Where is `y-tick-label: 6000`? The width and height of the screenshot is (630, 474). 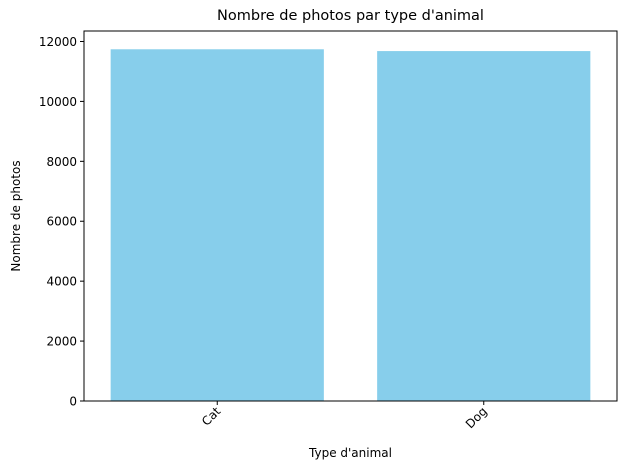
y-tick-label: 6000 is located at coordinates (61, 222).